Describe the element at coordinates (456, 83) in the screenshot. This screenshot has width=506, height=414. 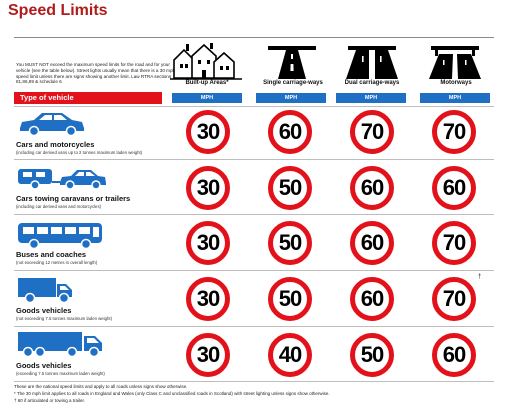
I see `column-motorways: Motorways` at that location.